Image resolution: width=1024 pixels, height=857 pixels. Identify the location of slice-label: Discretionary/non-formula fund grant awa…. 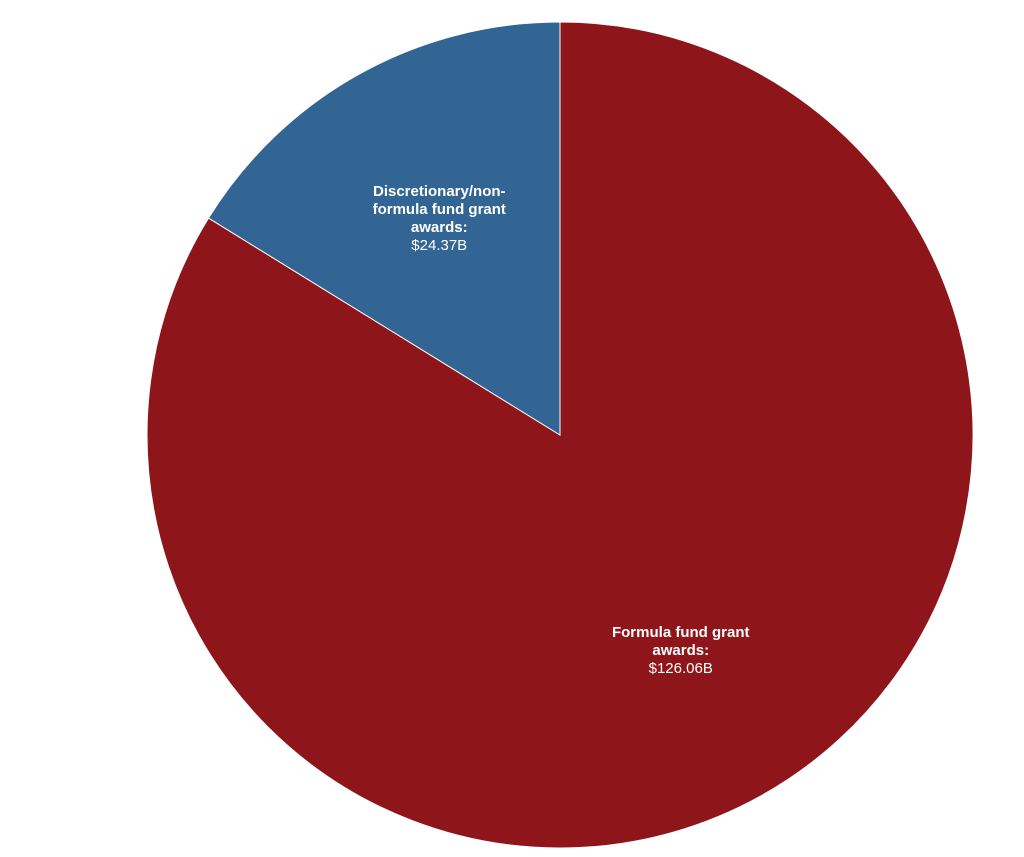
(439, 219).